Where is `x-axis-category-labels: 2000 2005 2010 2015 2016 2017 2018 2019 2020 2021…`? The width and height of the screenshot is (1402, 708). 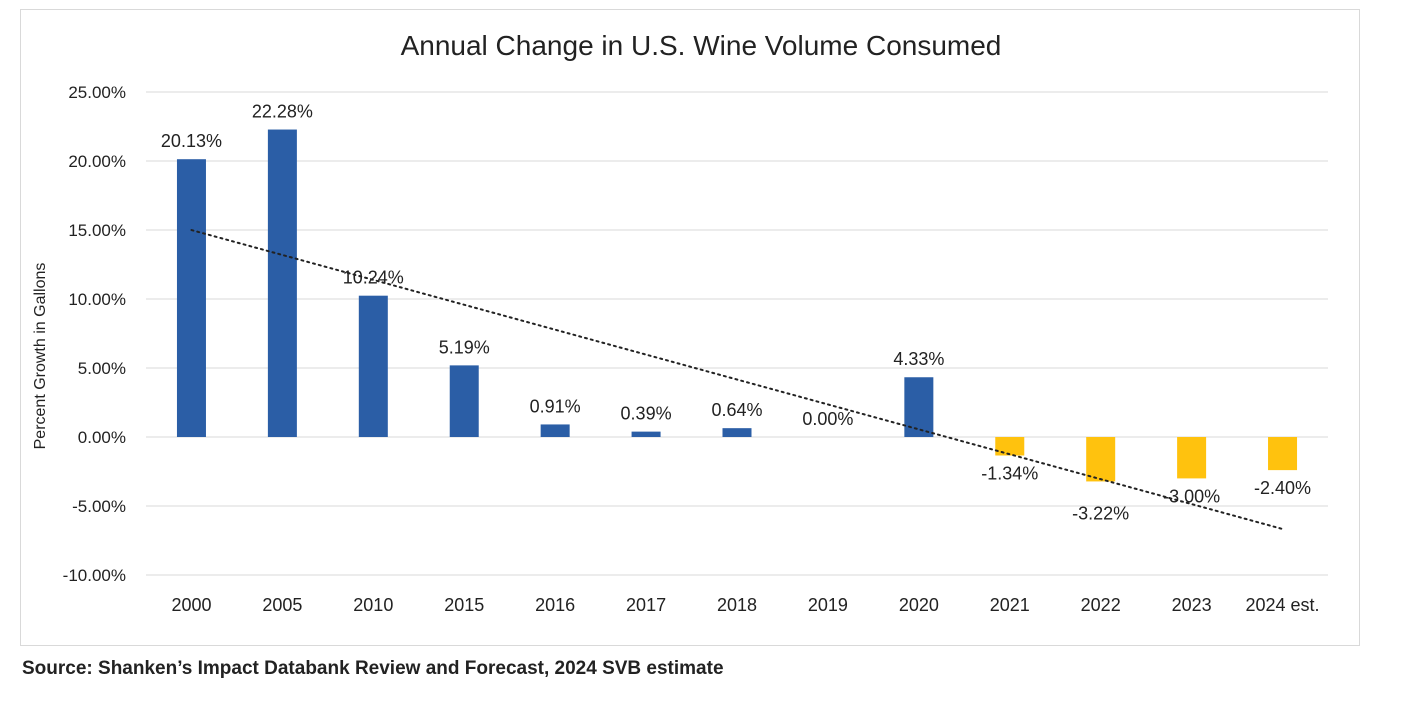 x-axis-category-labels: 2000 2005 2010 2015 2016 2017 2018 2019 2020 2021… is located at coordinates (745, 605).